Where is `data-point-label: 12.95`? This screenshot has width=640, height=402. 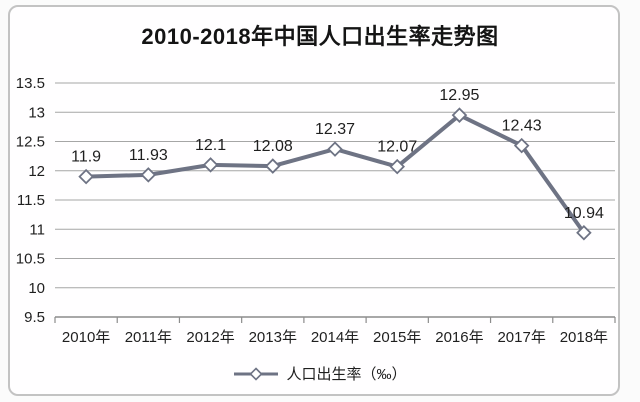
data-point-label: 12.95 is located at coordinates (459, 95).